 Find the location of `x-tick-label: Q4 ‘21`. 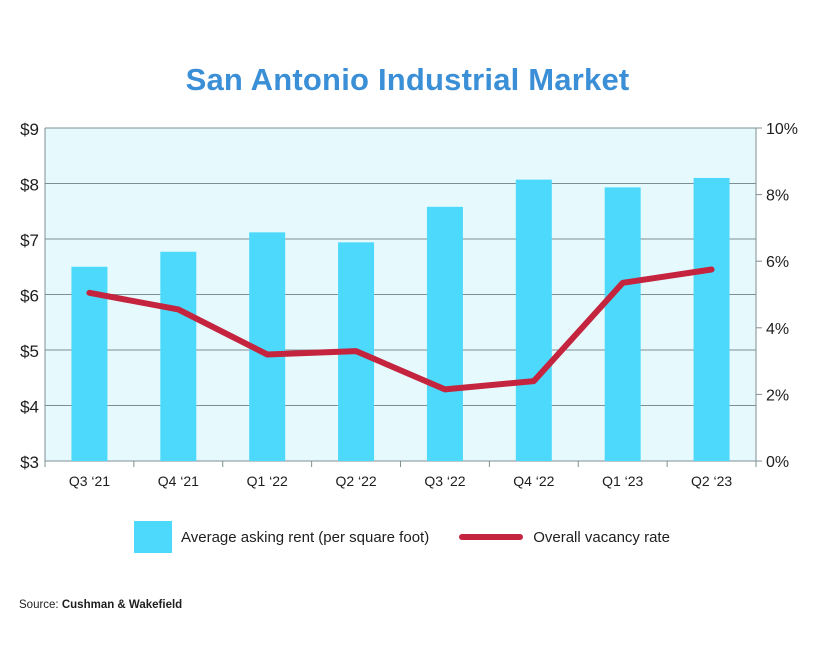

x-tick-label: Q4 ‘21 is located at coordinates (178, 481).